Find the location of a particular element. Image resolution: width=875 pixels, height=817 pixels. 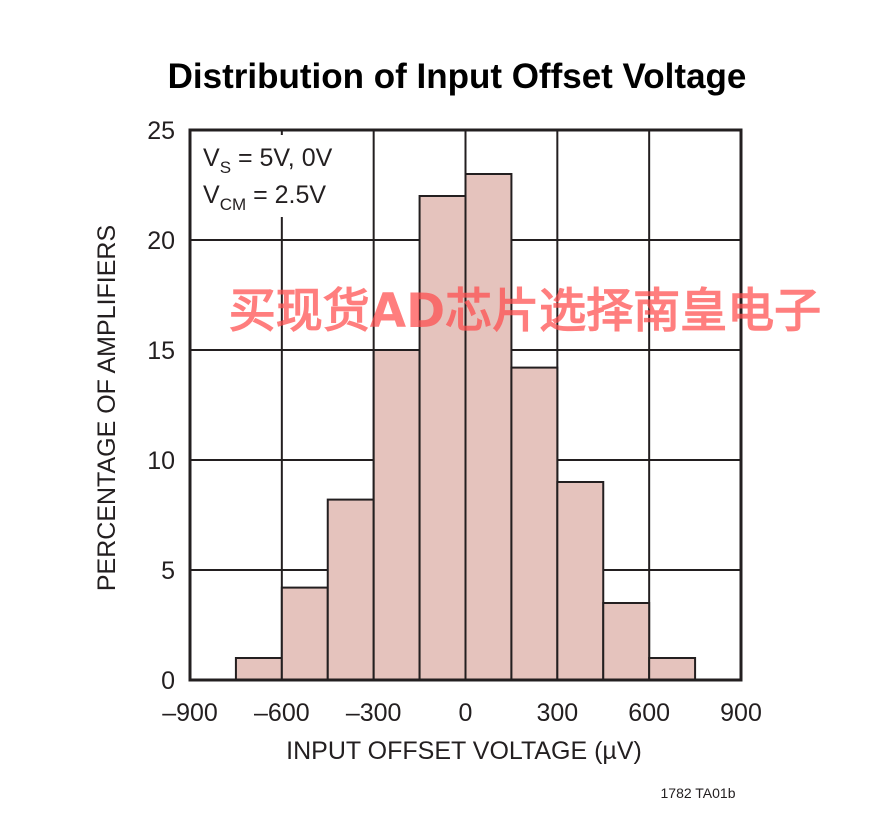

condition-annotation: VS = 5V, 0V VCM = 2.5V is located at coordinates (271, 176).